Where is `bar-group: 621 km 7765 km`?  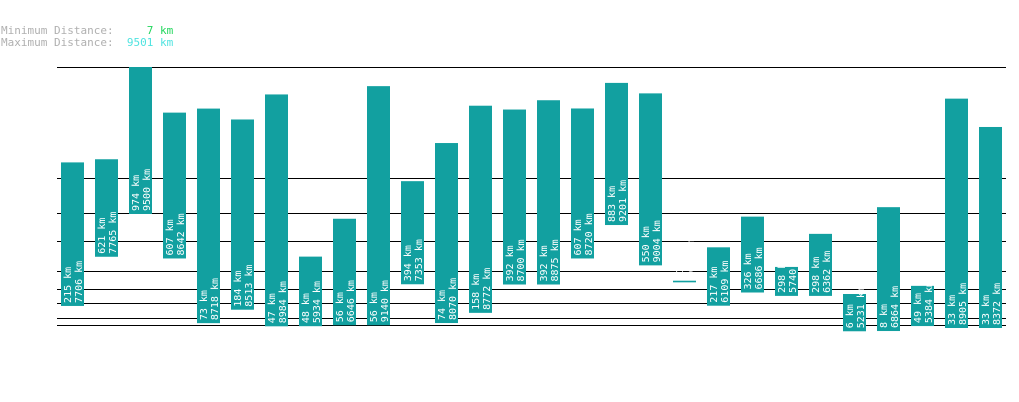 bar-group: 621 km 7765 km is located at coordinates (107, 208).